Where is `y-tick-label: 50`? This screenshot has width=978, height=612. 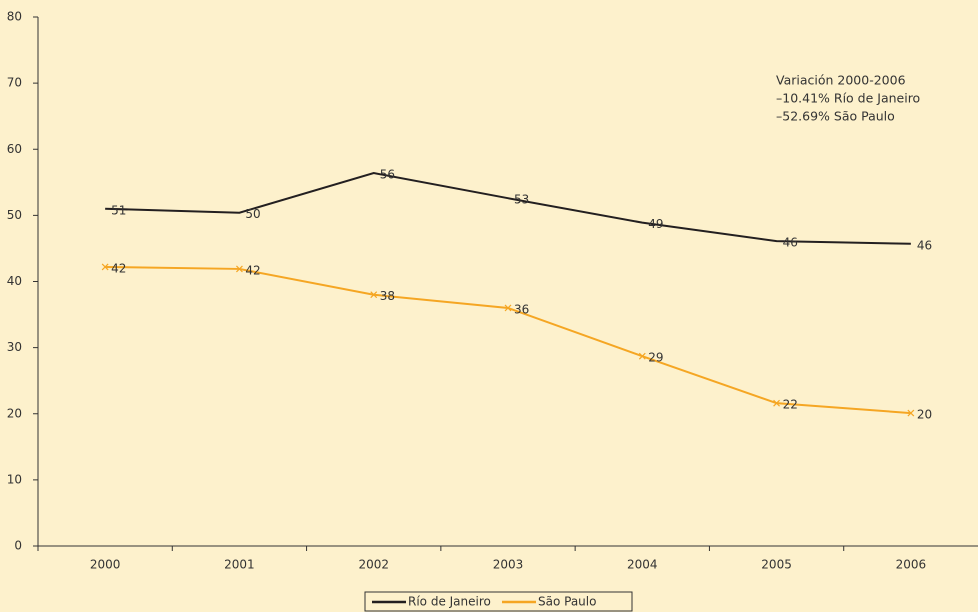
y-tick-label: 50 is located at coordinates (14, 215).